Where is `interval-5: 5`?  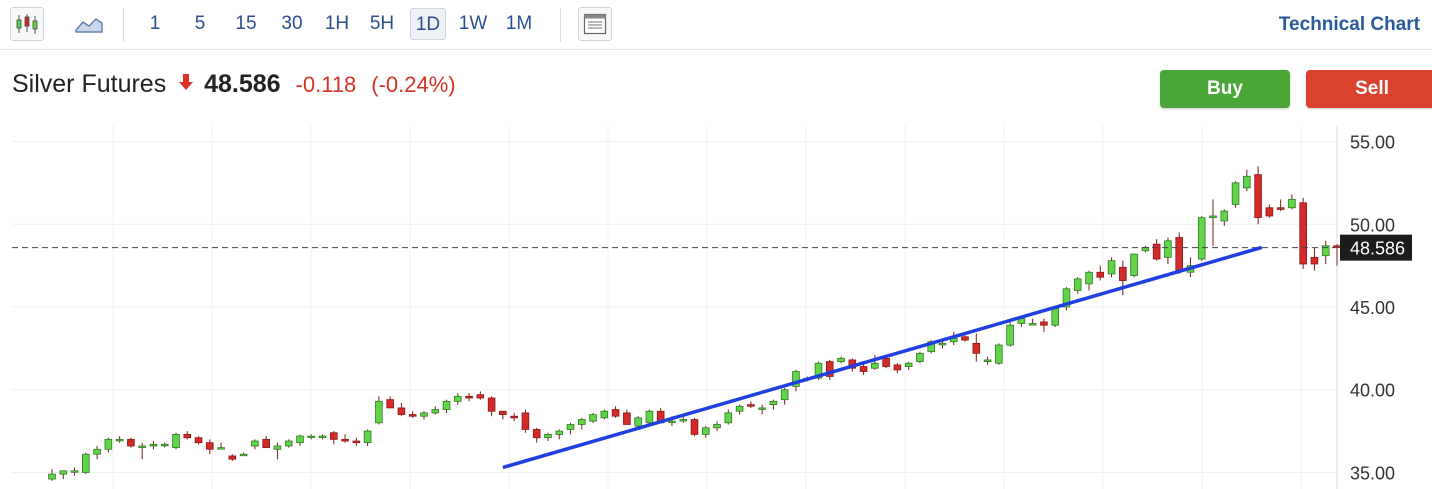 interval-5: 5 is located at coordinates (200, 24).